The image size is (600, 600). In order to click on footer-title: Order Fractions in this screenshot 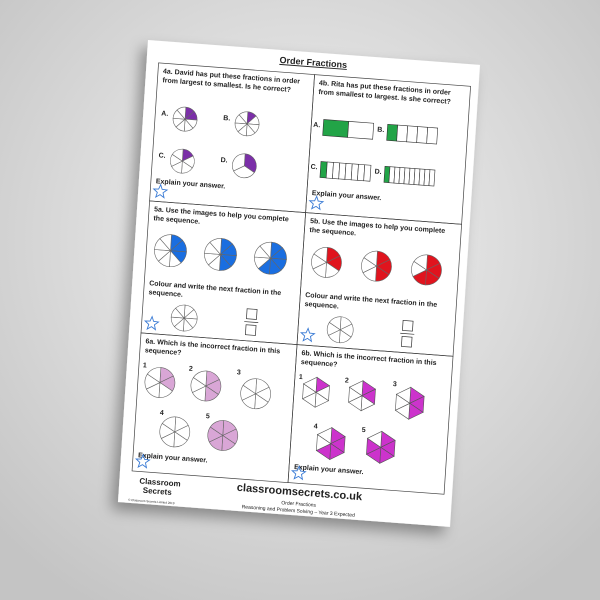, I will do `click(299, 504)`.